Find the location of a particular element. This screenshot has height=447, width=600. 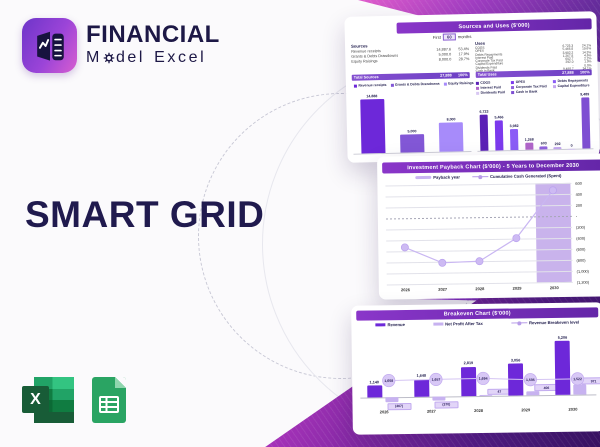

legend-item: Capital Expenditure is located at coordinates (572, 85).